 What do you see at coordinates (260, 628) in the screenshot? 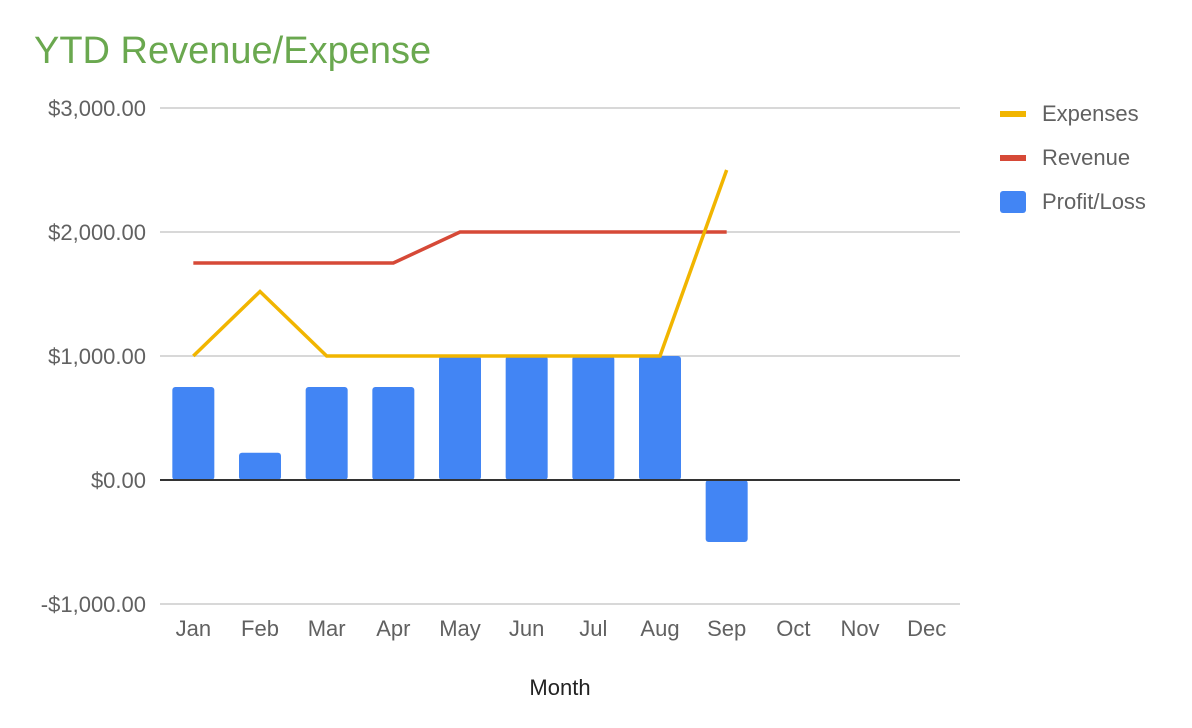
I see `x-tick-label: Feb` at bounding box center [260, 628].